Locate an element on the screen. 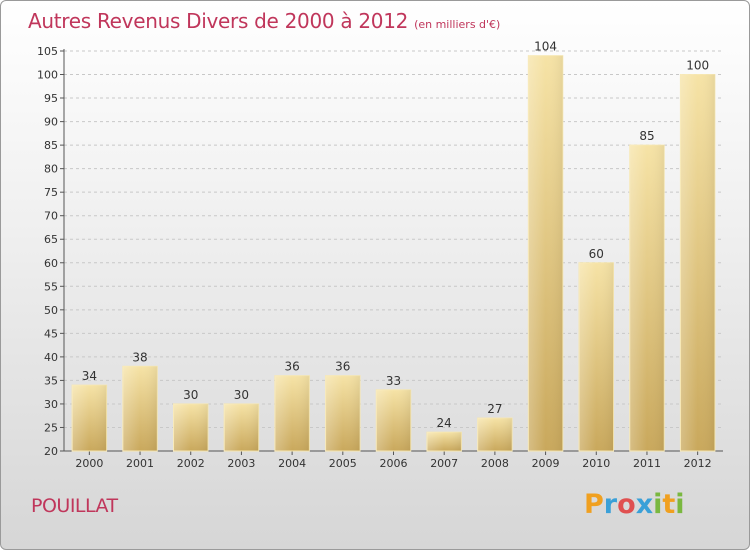 The width and height of the screenshot is (750, 550). y-tick-label: 25 is located at coordinates (51, 427).